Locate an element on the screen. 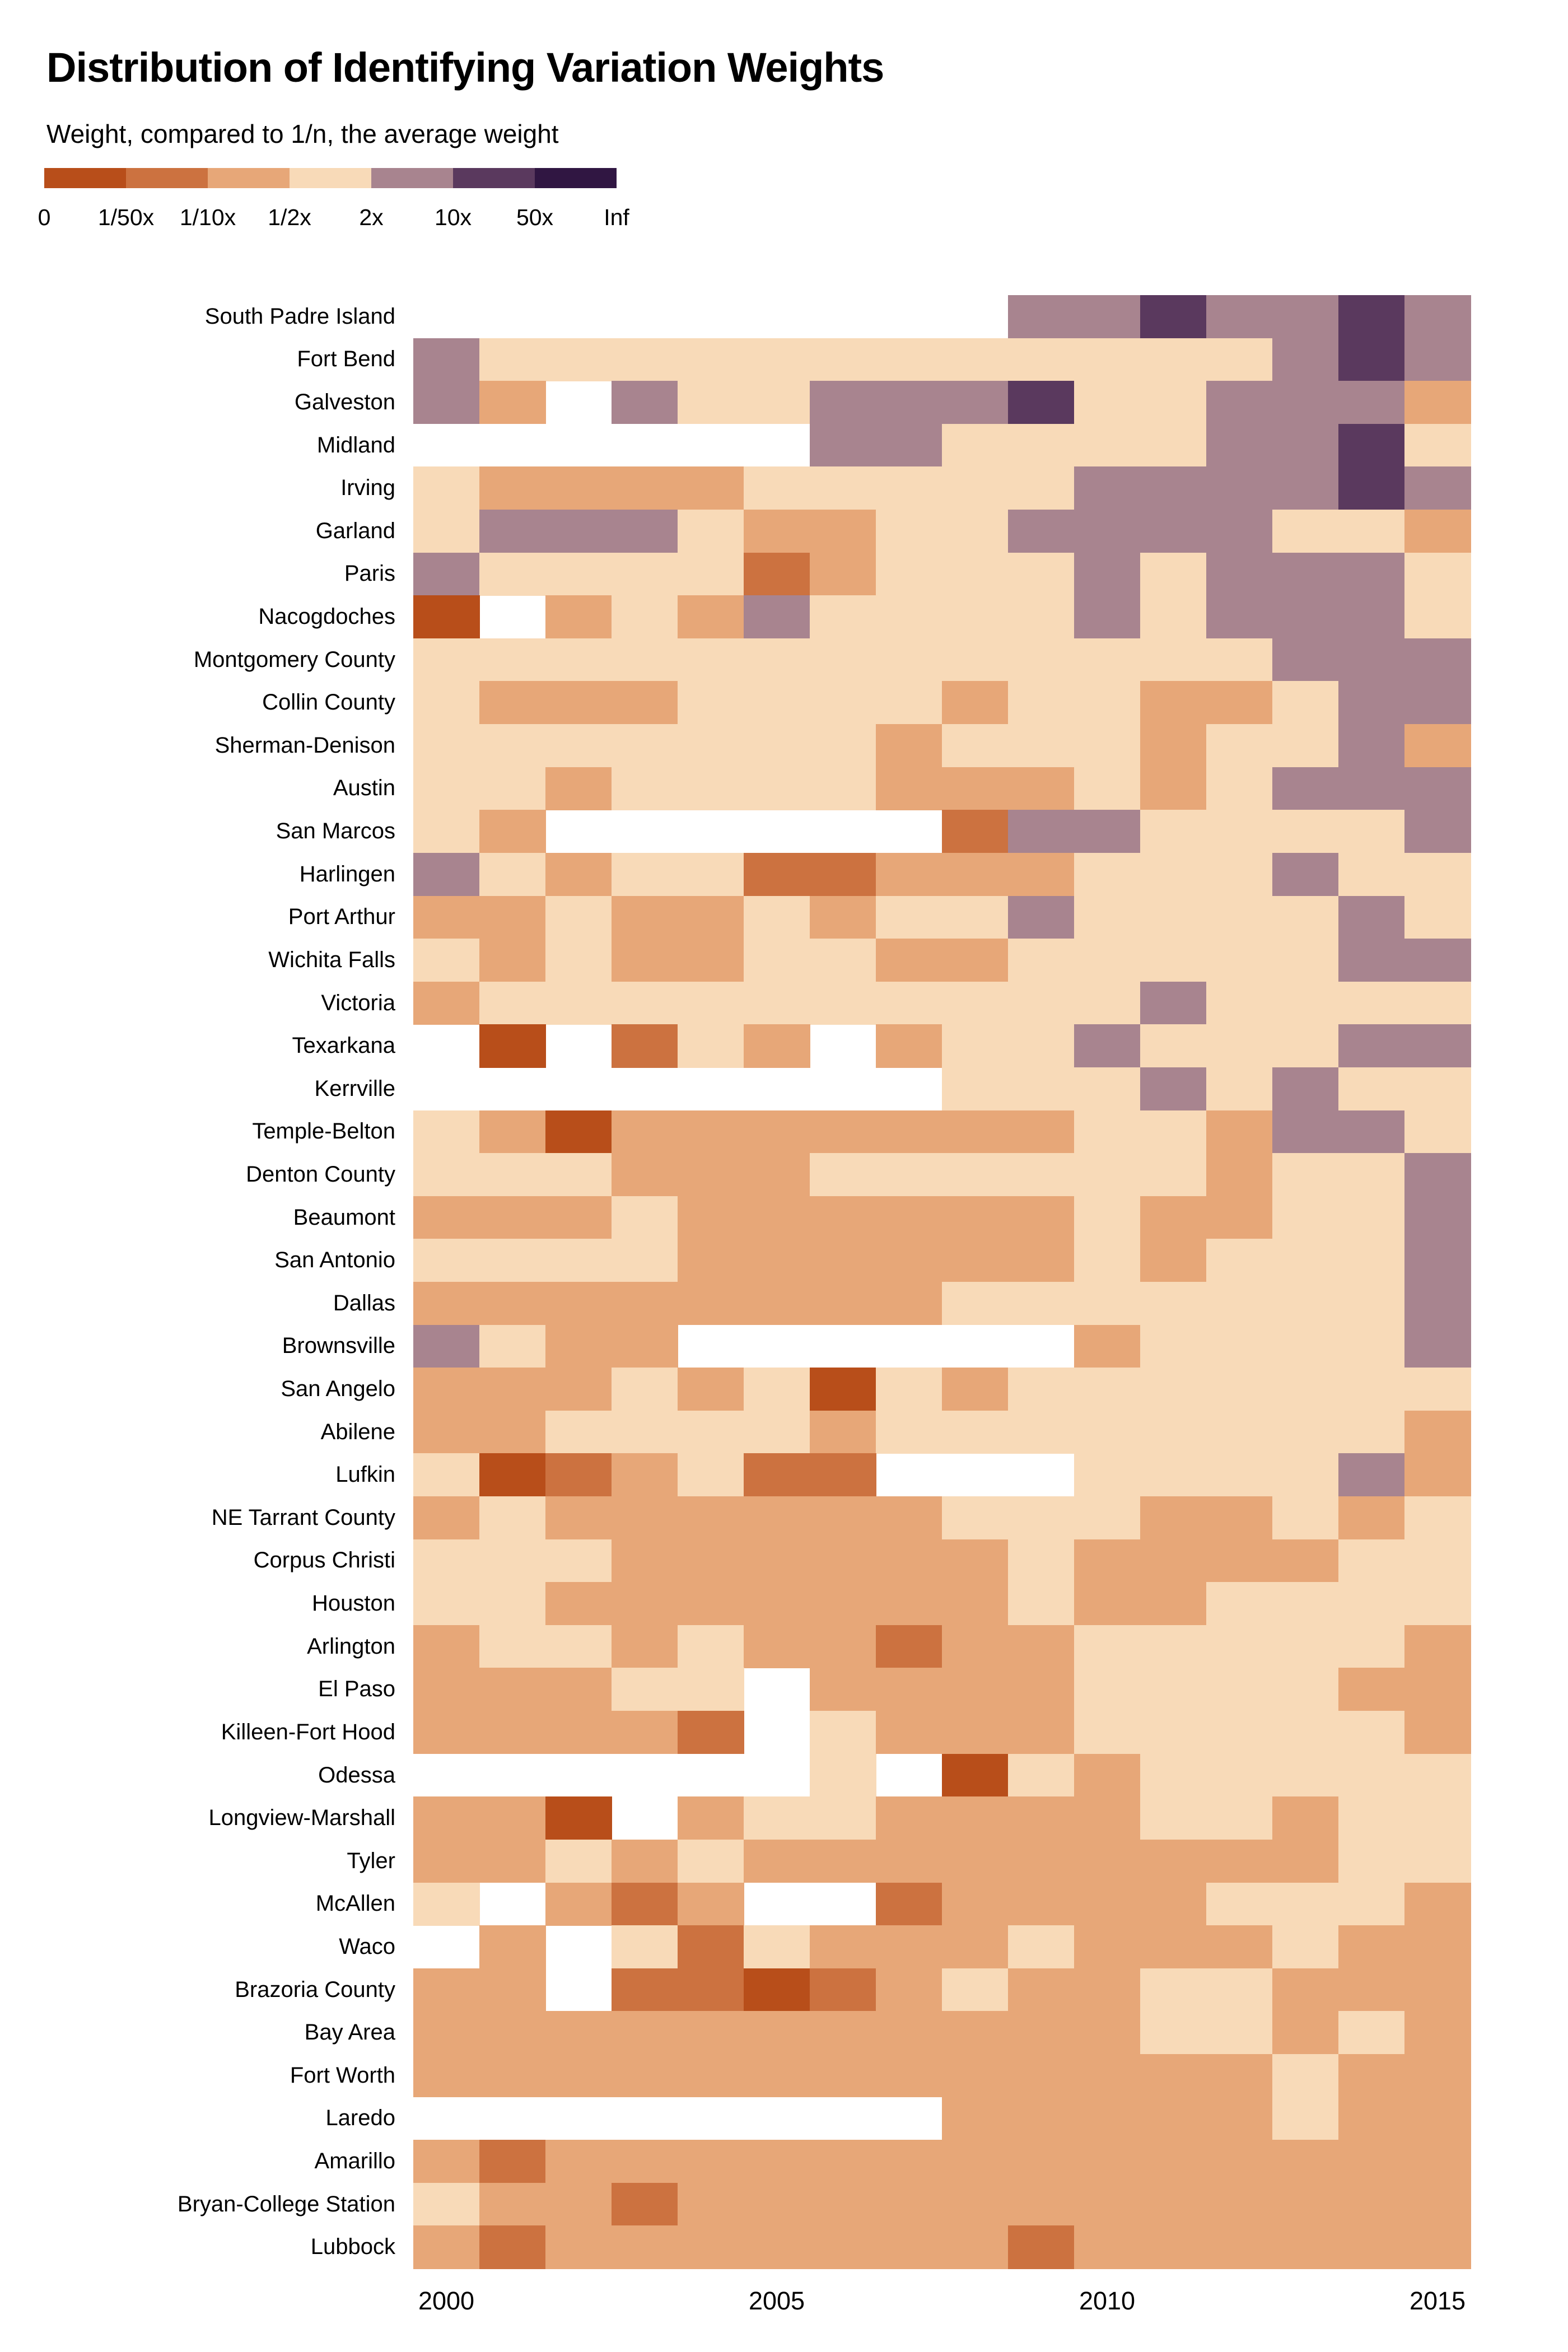  row-label: Fort Bend is located at coordinates (346, 360).